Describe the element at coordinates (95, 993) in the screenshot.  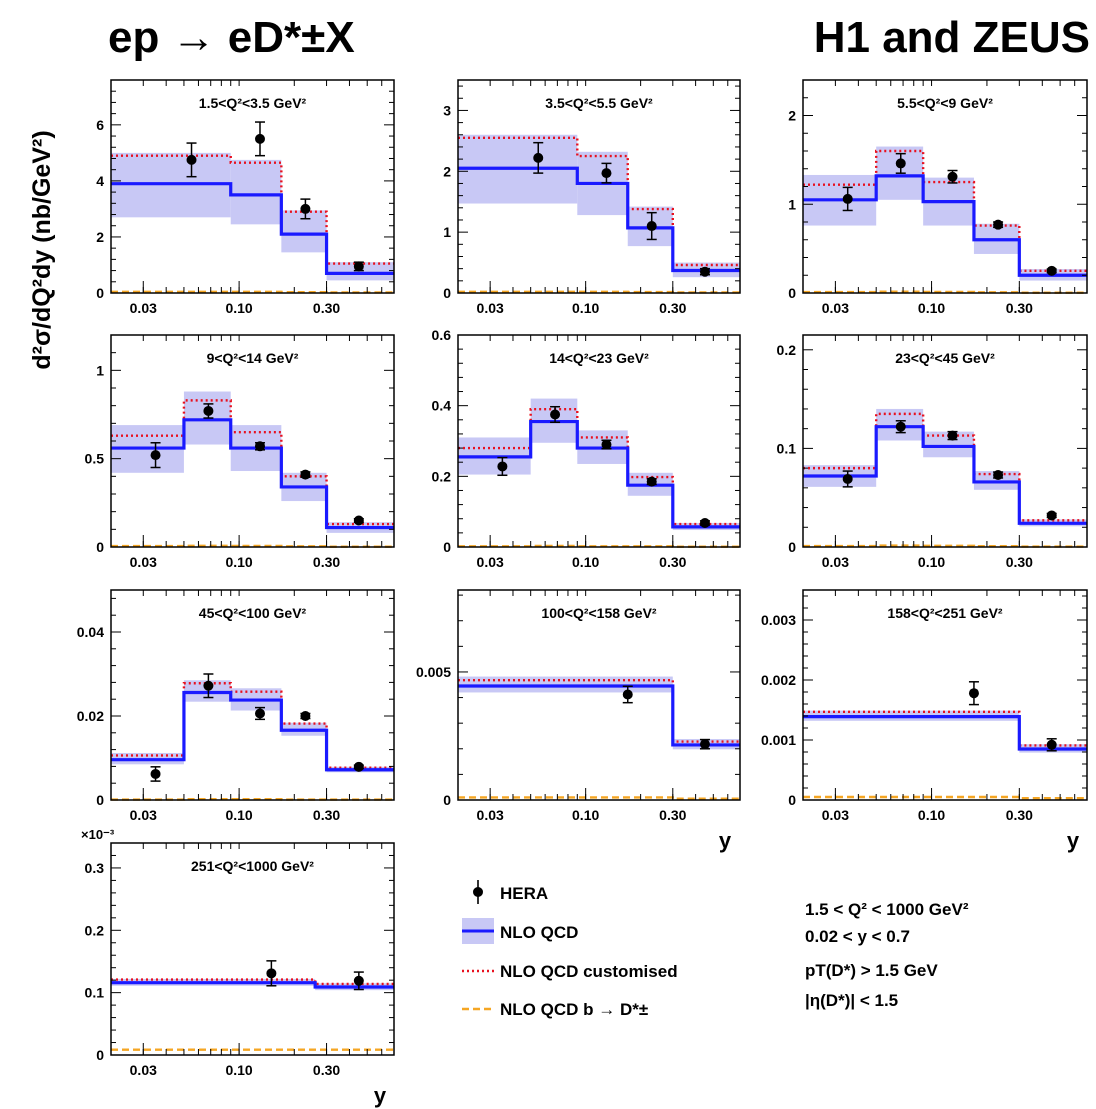
I see `y-tick-label: 0.1` at that location.